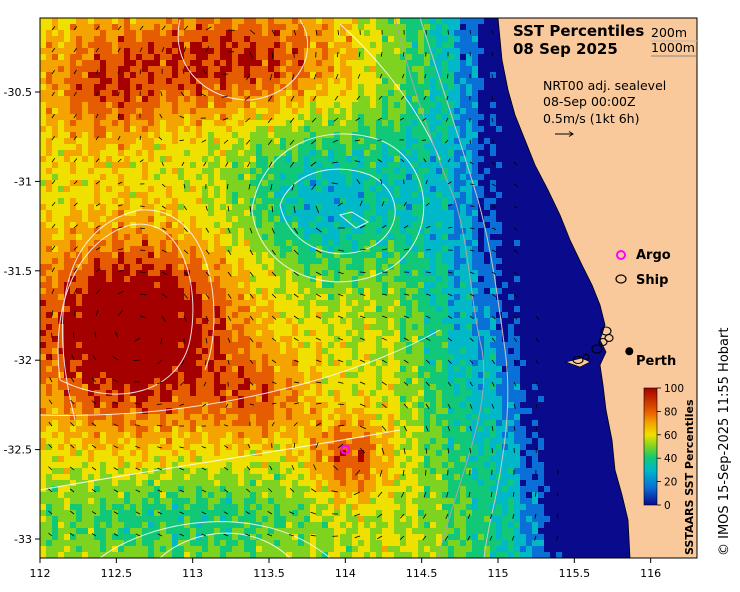 The height and width of the screenshot is (592, 740). I want to click on argo-marker-key, so click(621, 255).